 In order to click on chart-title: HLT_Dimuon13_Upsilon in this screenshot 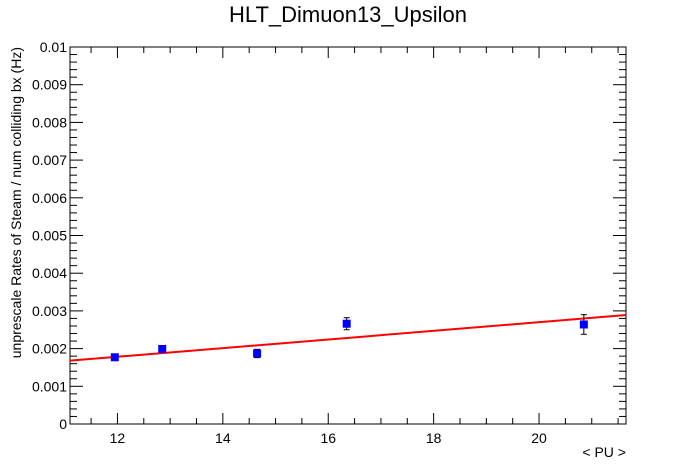, I will do `click(348, 14)`.